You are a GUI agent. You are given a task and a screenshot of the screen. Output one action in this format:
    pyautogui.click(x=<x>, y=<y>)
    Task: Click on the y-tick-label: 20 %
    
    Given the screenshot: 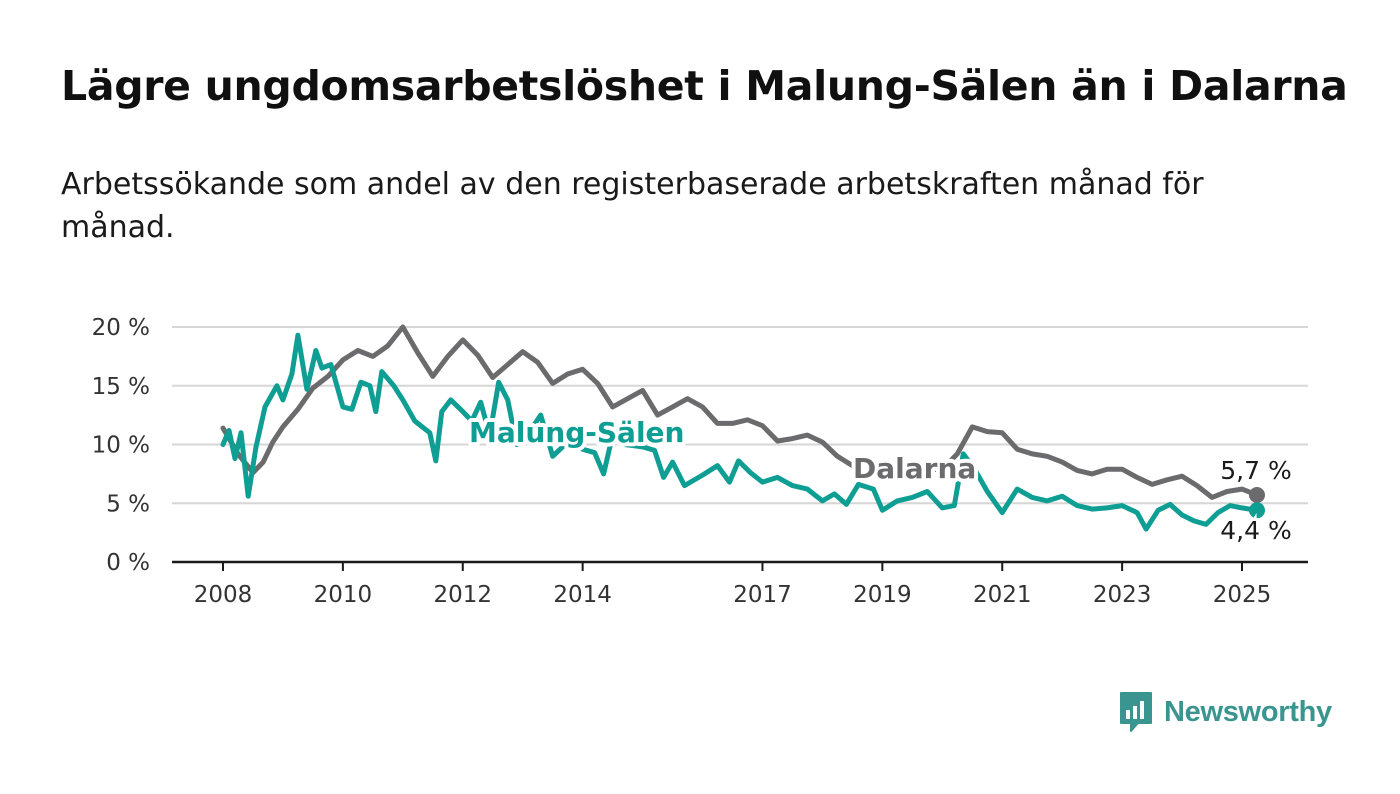 What is the action you would take?
    pyautogui.click(x=121, y=328)
    